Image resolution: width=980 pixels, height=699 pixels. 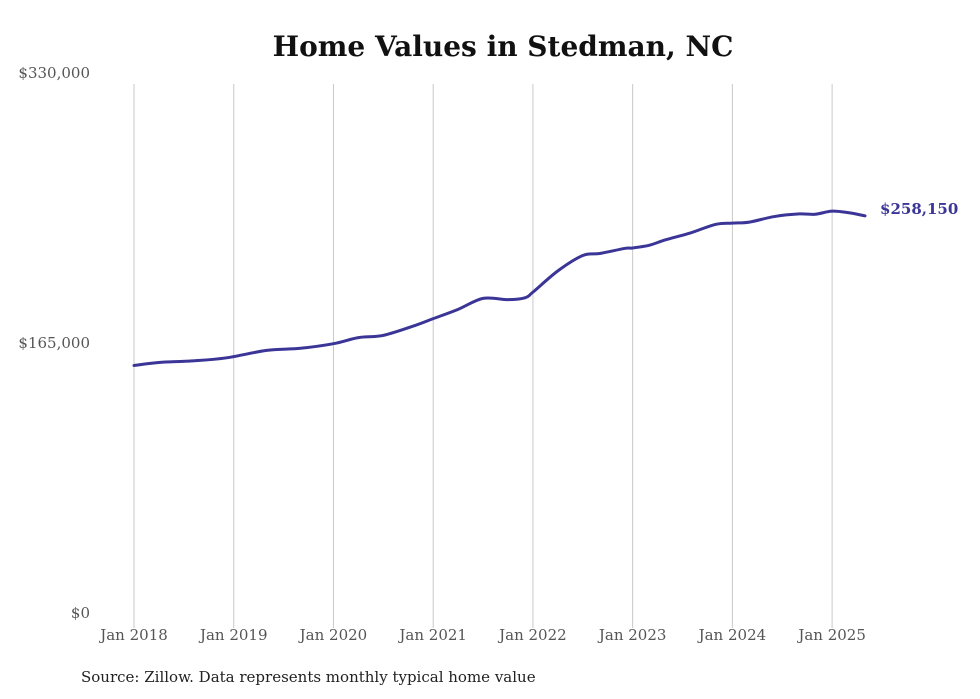 I want to click on chart-title: Home Values in Stedman, NC, so click(x=503, y=46).